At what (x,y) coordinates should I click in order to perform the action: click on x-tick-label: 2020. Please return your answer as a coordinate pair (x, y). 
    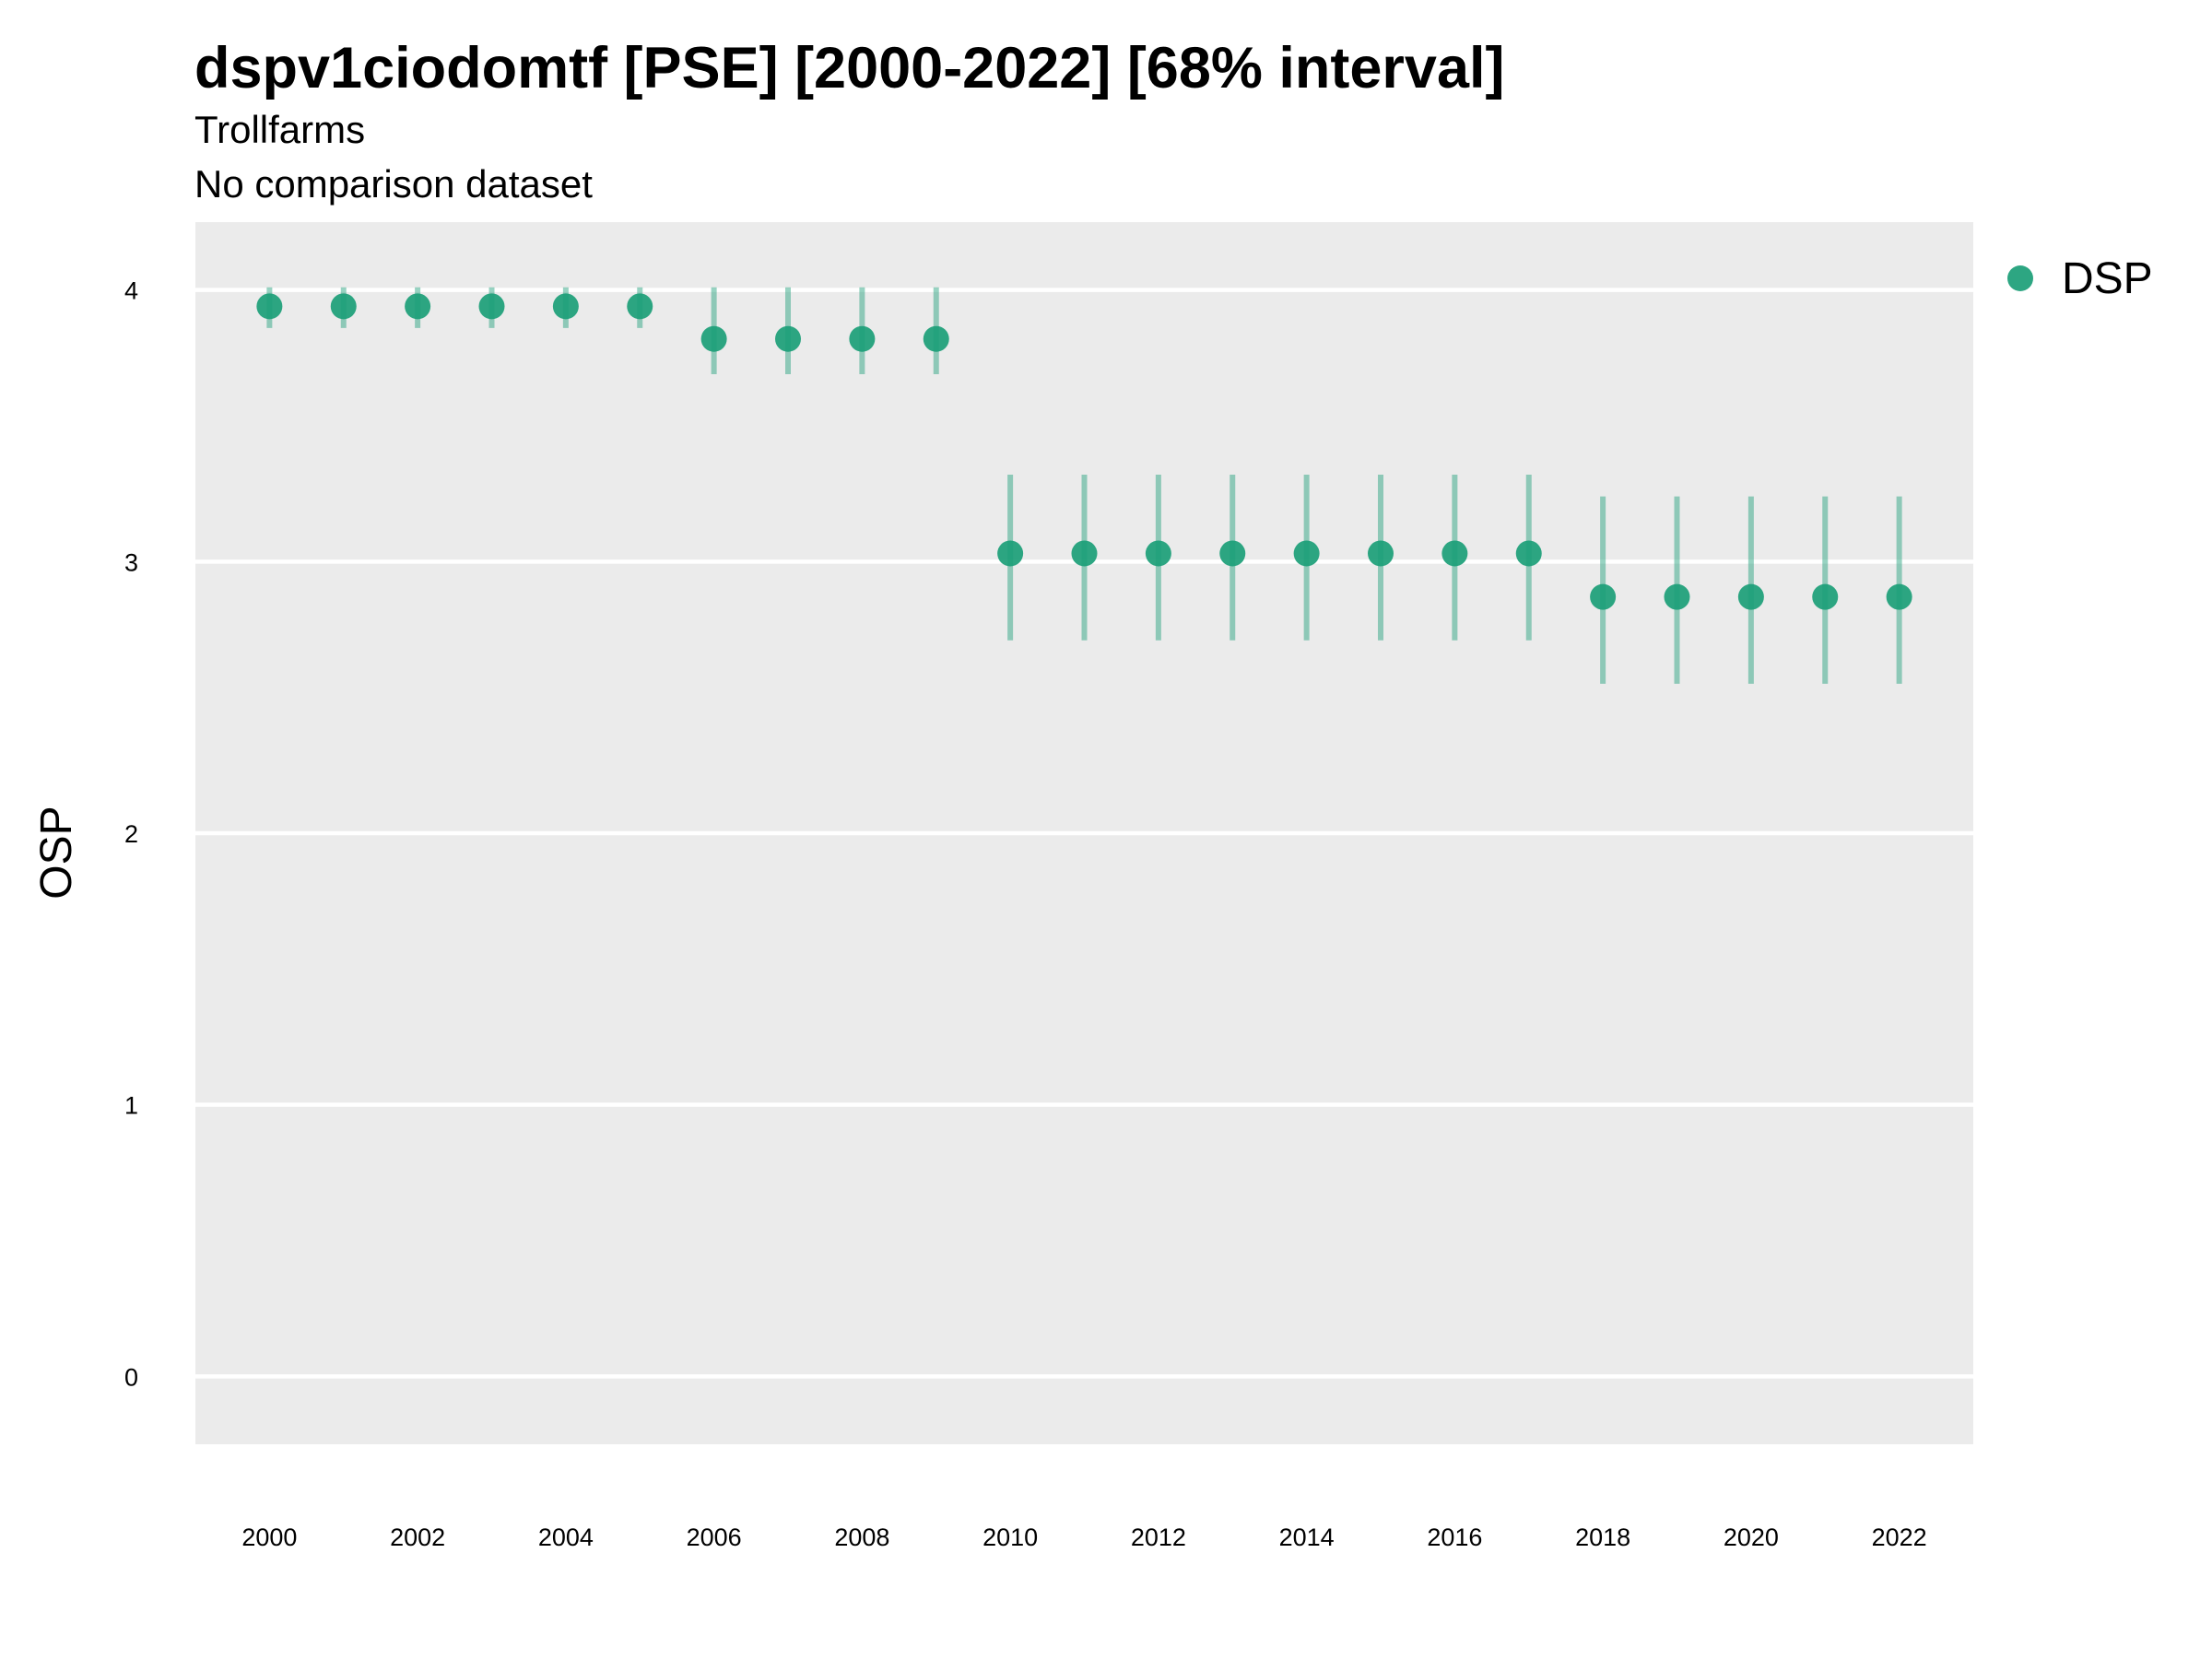
    Looking at the image, I should click on (1751, 1537).